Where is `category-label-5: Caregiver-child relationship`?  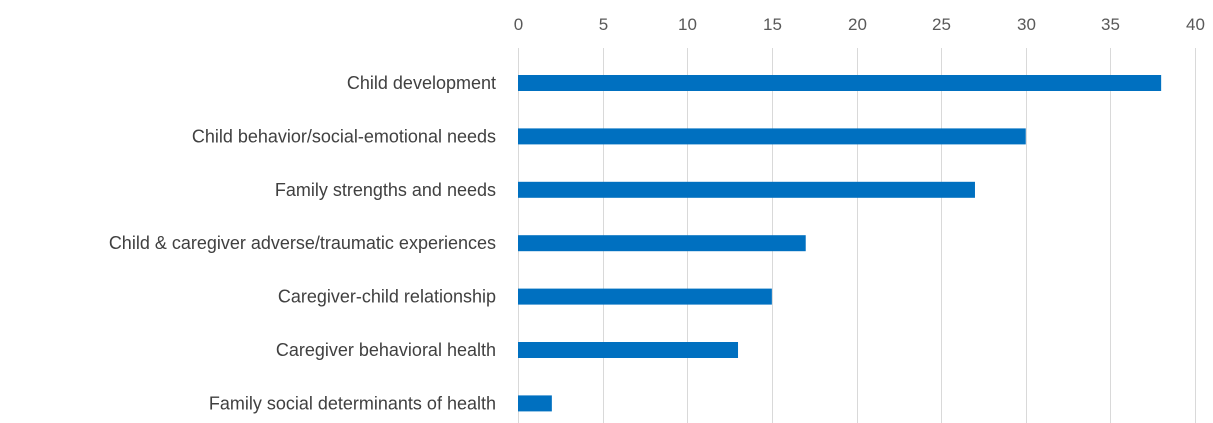
category-label-5: Caregiver-child relationship is located at coordinates (387, 297).